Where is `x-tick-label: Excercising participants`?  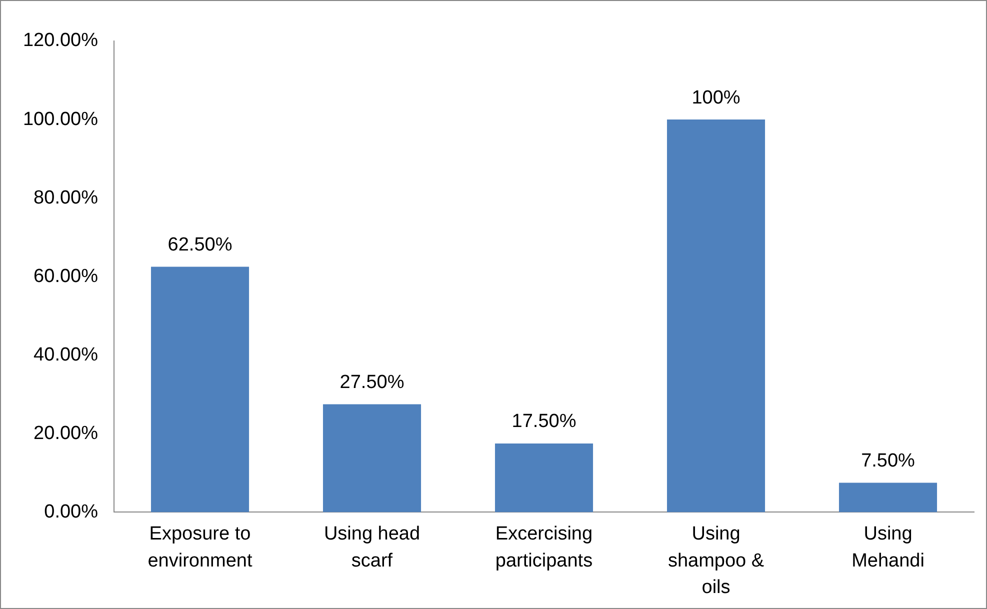 x-tick-label: Excercising participants is located at coordinates (544, 548).